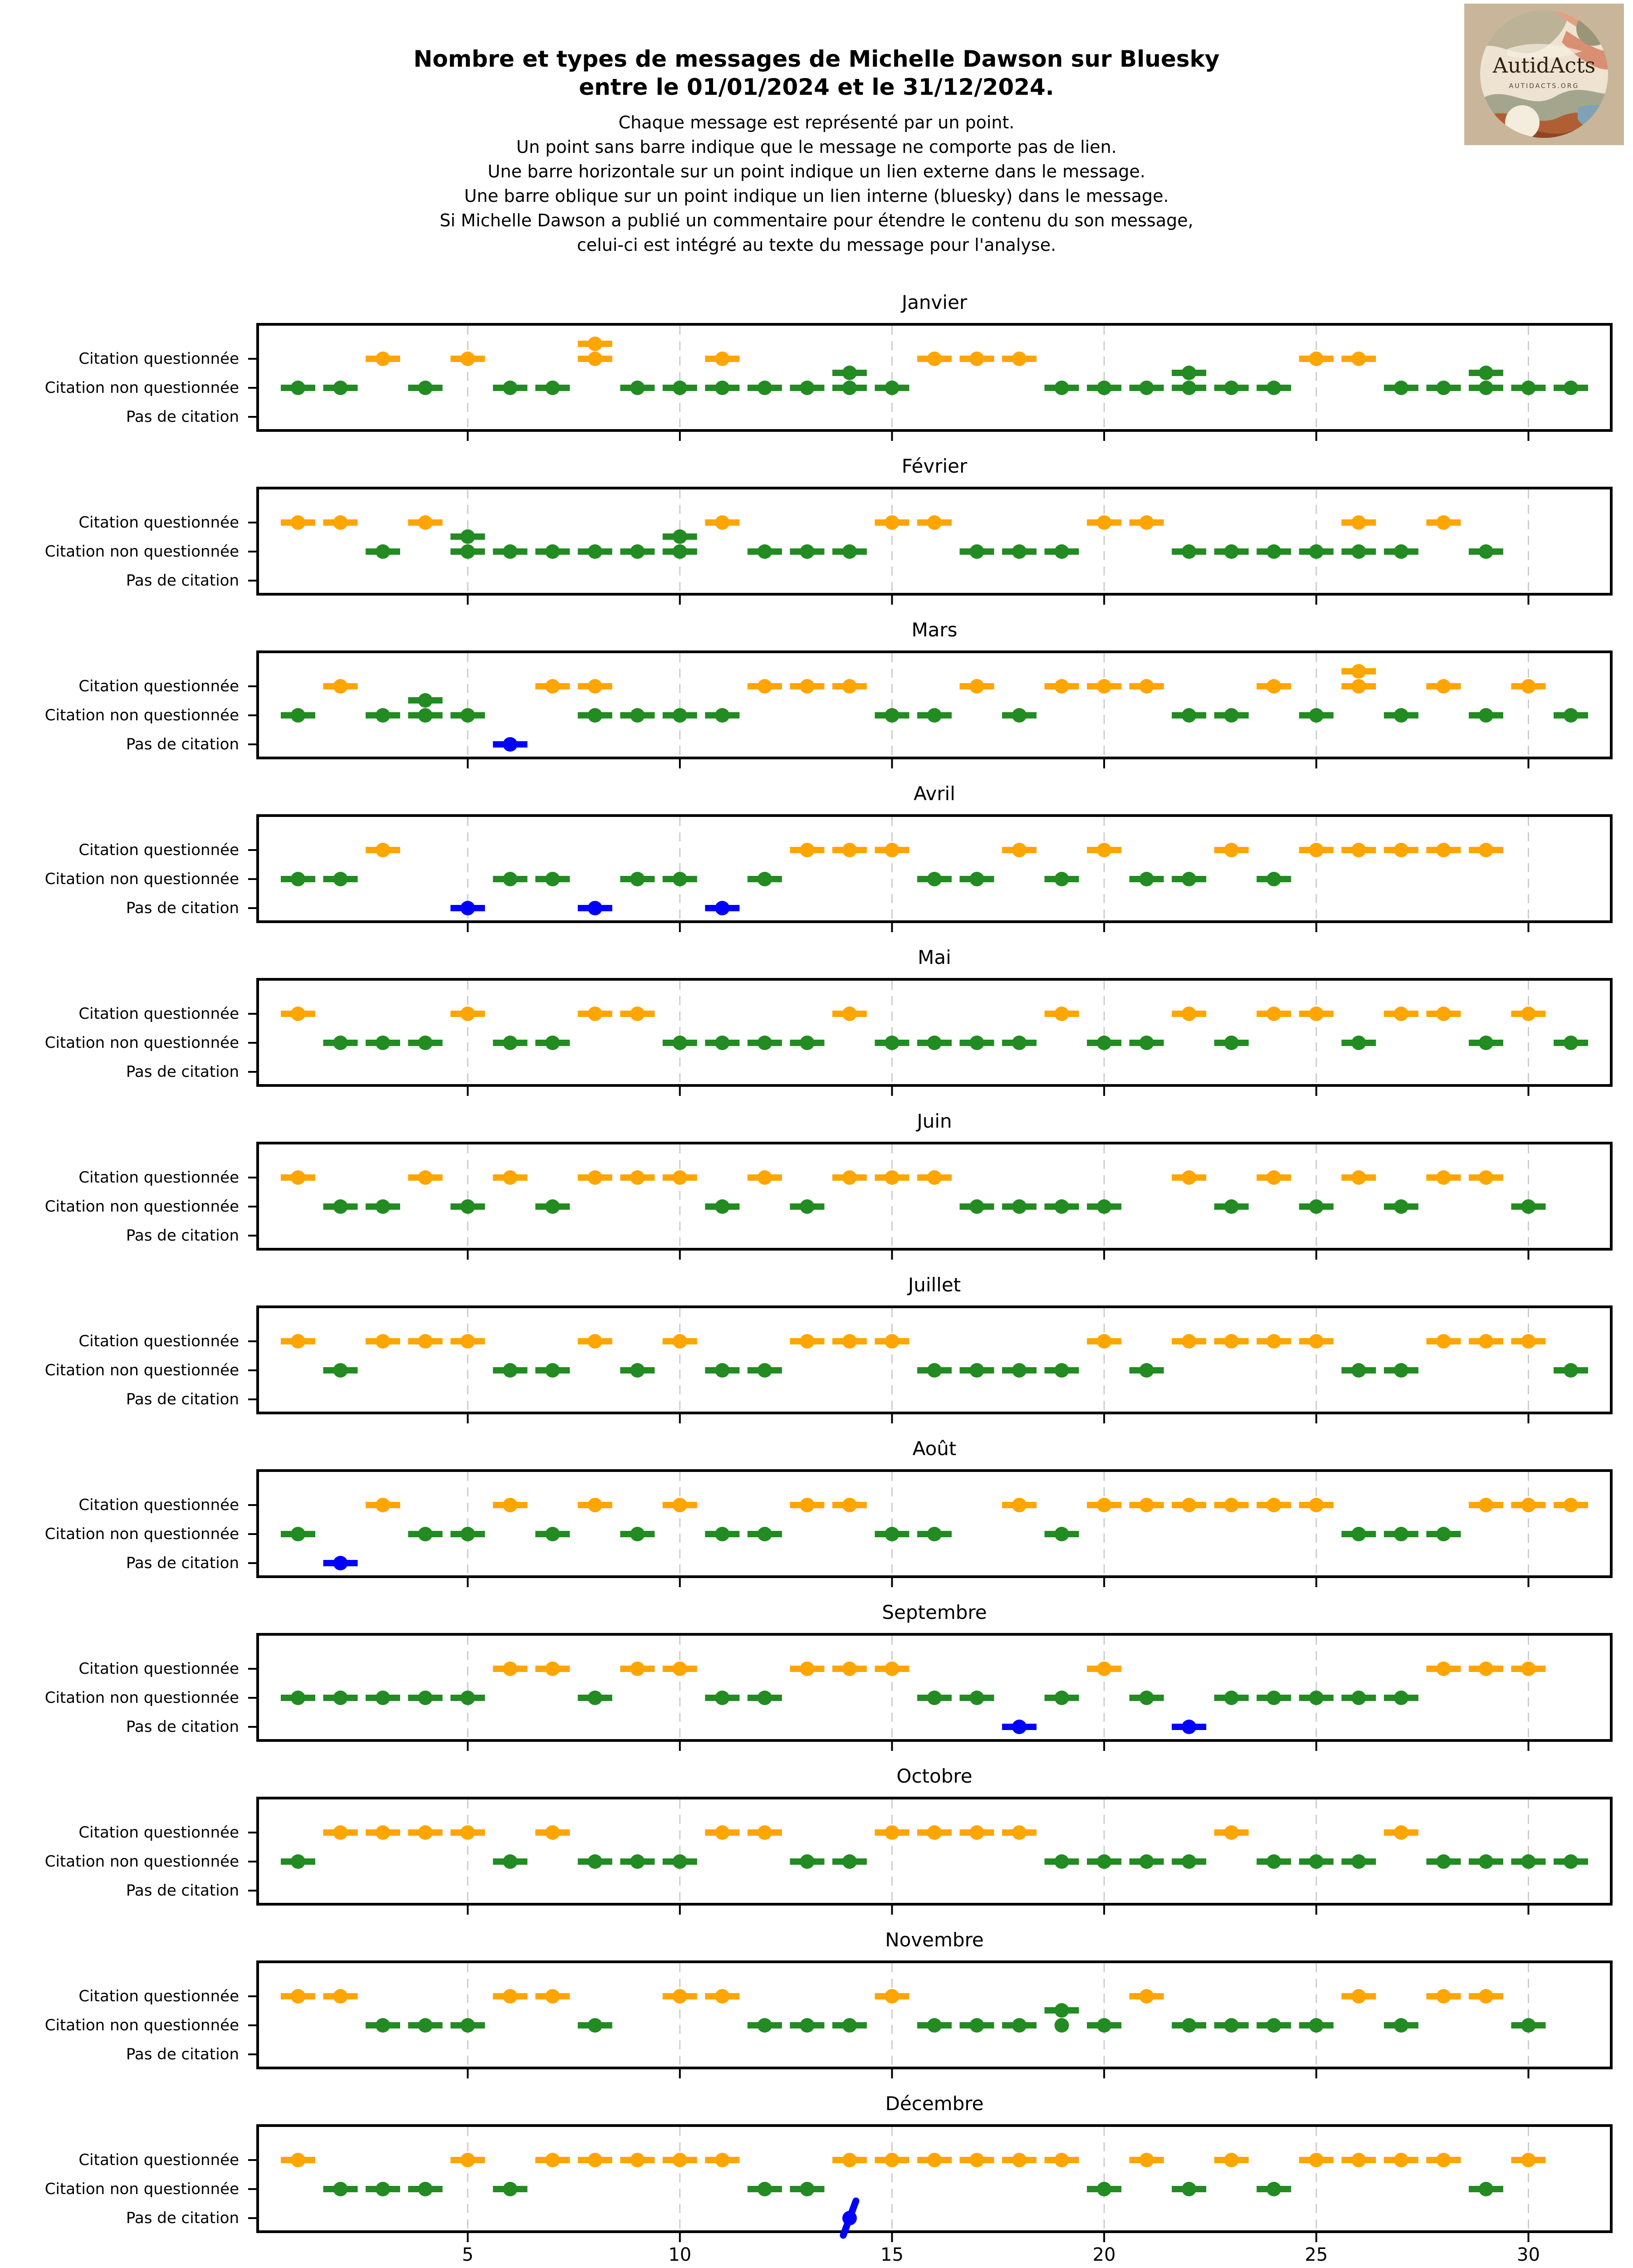 The width and height of the screenshot is (1633, 2268). Describe the element at coordinates (1316, 2254) in the screenshot. I see `x-tick-label-25: 25` at that location.